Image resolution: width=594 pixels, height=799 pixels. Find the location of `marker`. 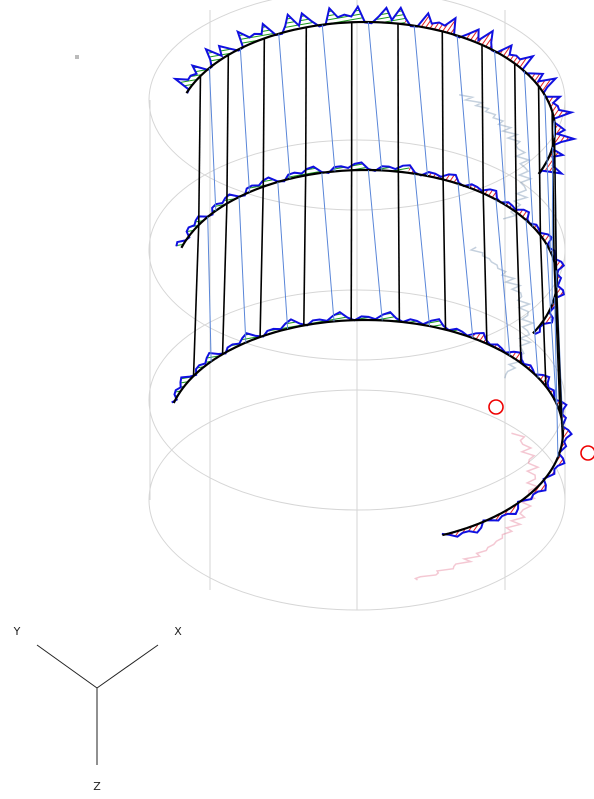

marker is located at coordinates (77, 57).